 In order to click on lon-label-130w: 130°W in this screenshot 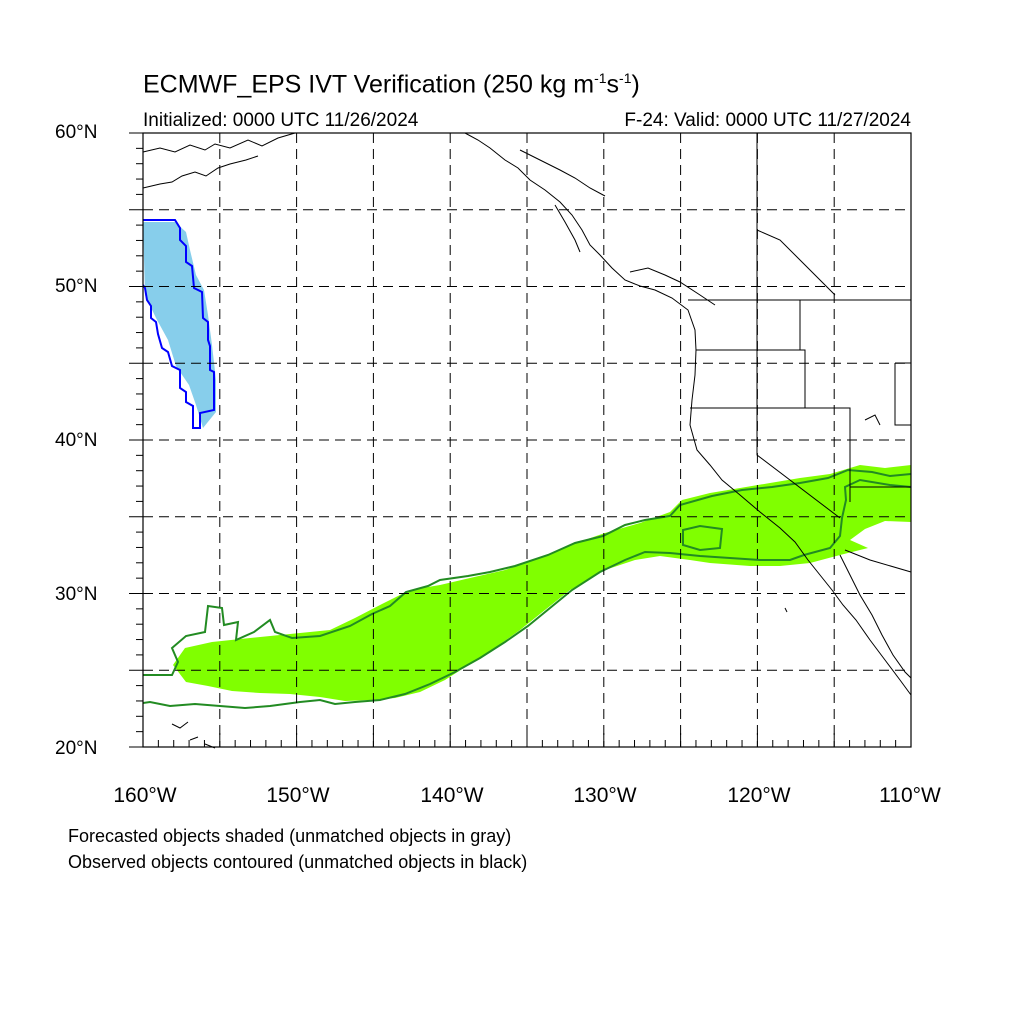, I will do `click(605, 795)`.